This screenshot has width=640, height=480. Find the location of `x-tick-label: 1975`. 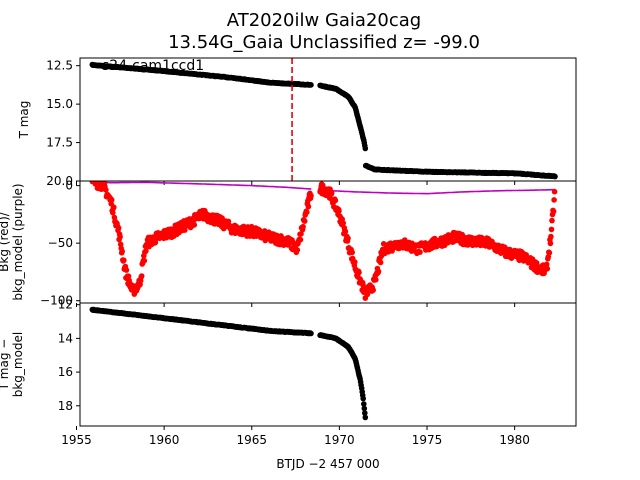

x-tick-label: 1975 is located at coordinates (427, 440).